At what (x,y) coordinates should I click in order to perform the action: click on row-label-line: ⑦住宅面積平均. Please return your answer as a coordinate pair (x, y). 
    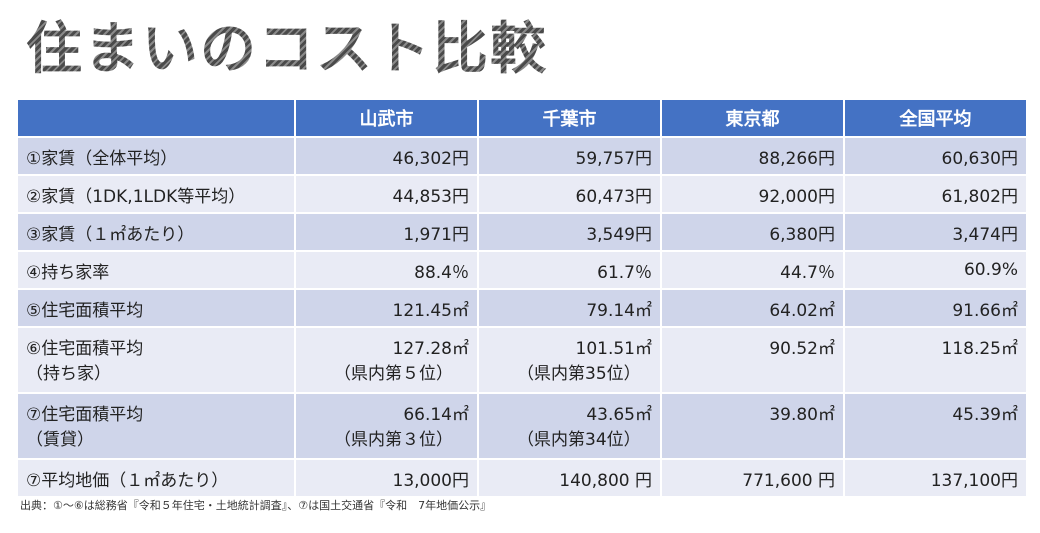
    Looking at the image, I should click on (85, 415).